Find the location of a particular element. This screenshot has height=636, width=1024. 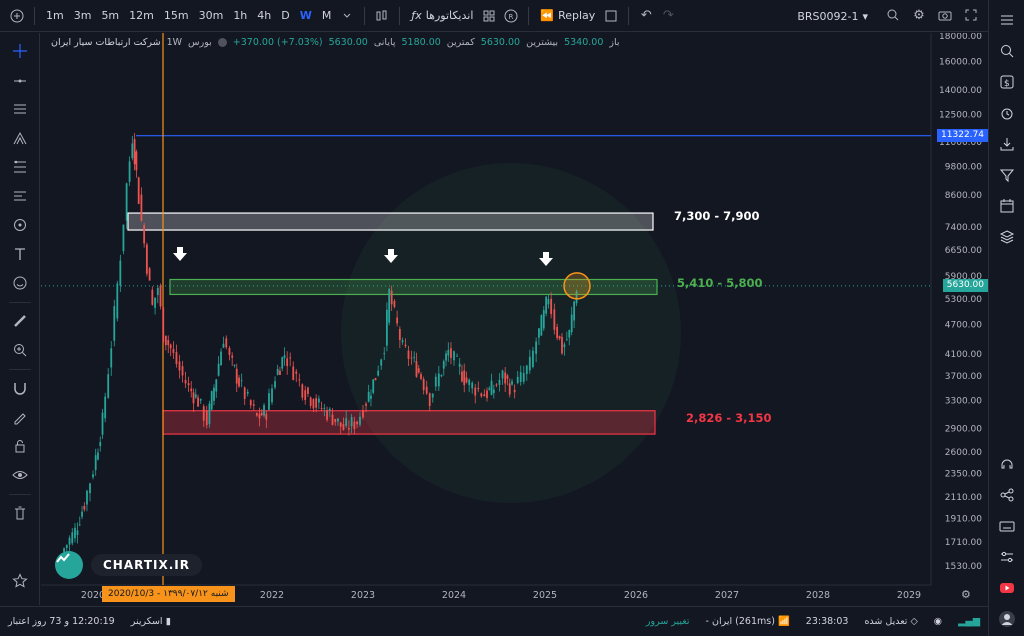

keyboard-icon is located at coordinates (1007, 526).